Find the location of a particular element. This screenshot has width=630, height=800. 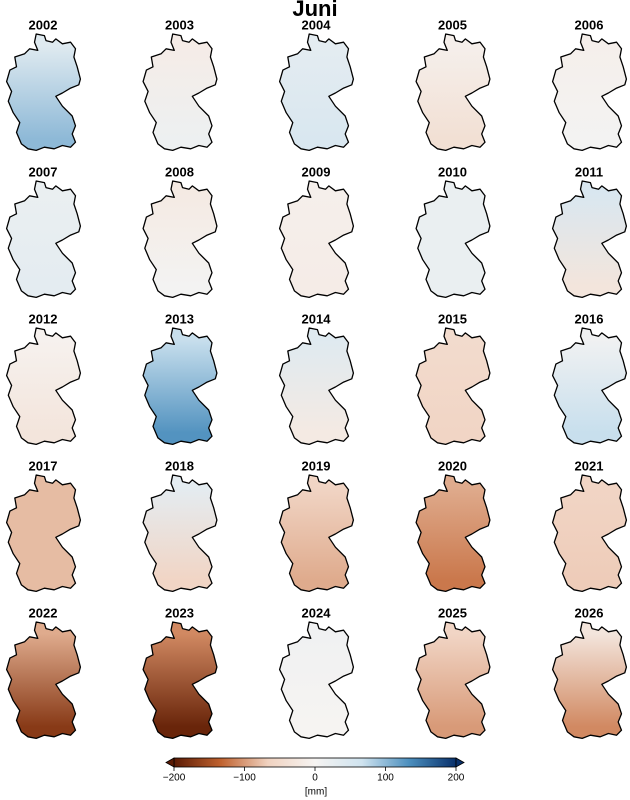

map-year: 2017 is located at coordinates (43, 465).